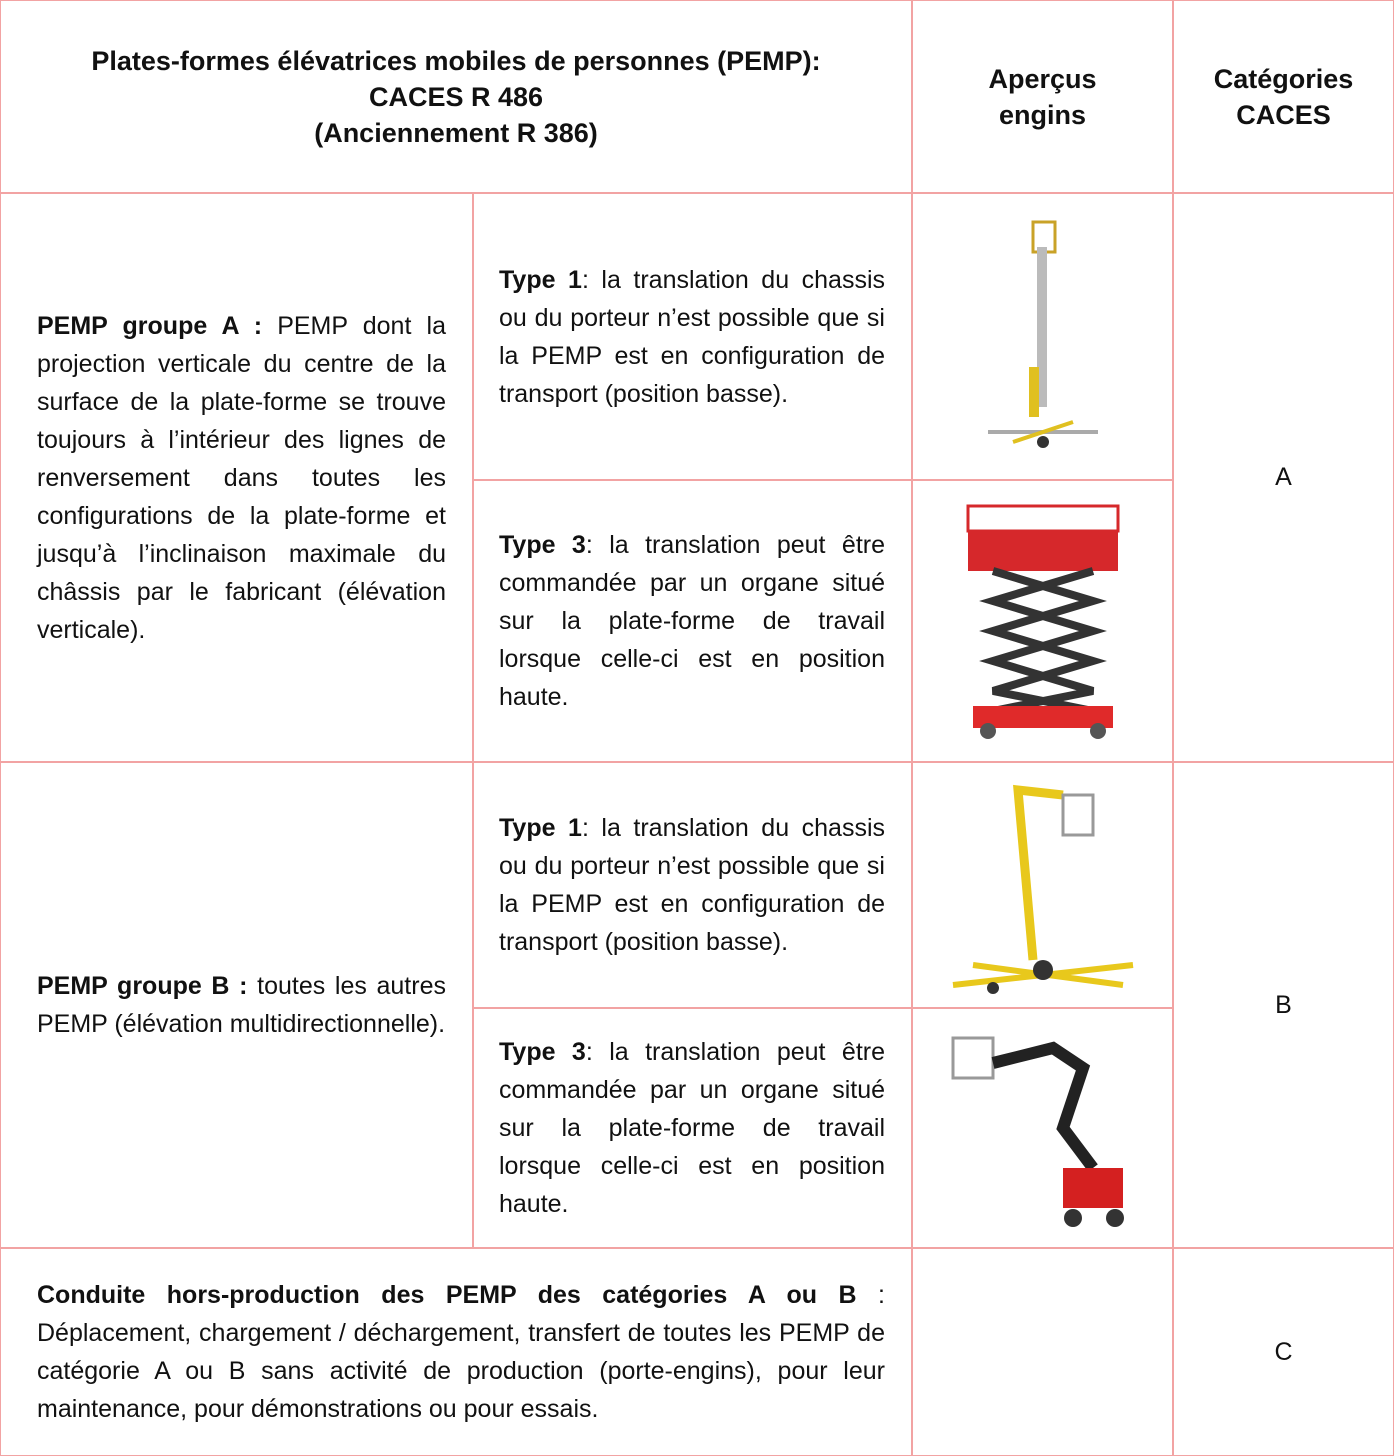  I want to click on articulated-lift-image, so click(1037, 1131).